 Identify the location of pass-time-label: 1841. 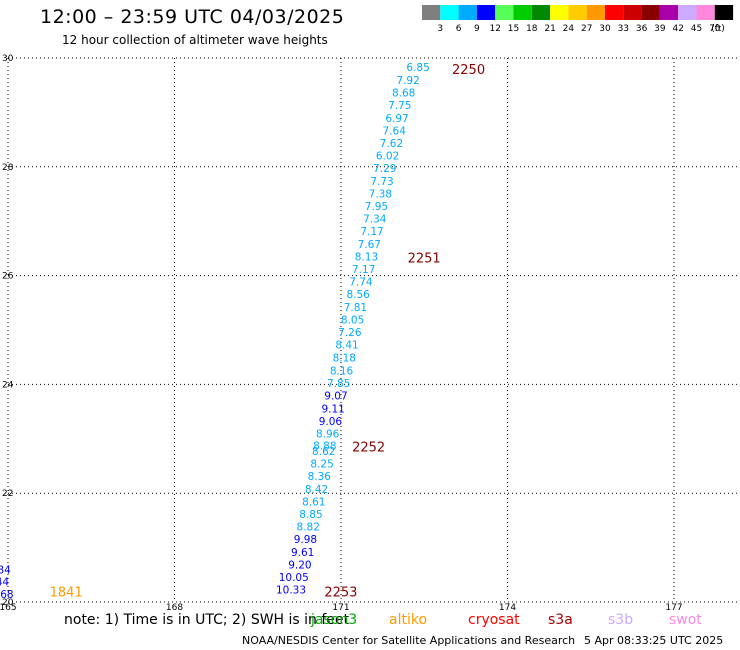
(66, 593).